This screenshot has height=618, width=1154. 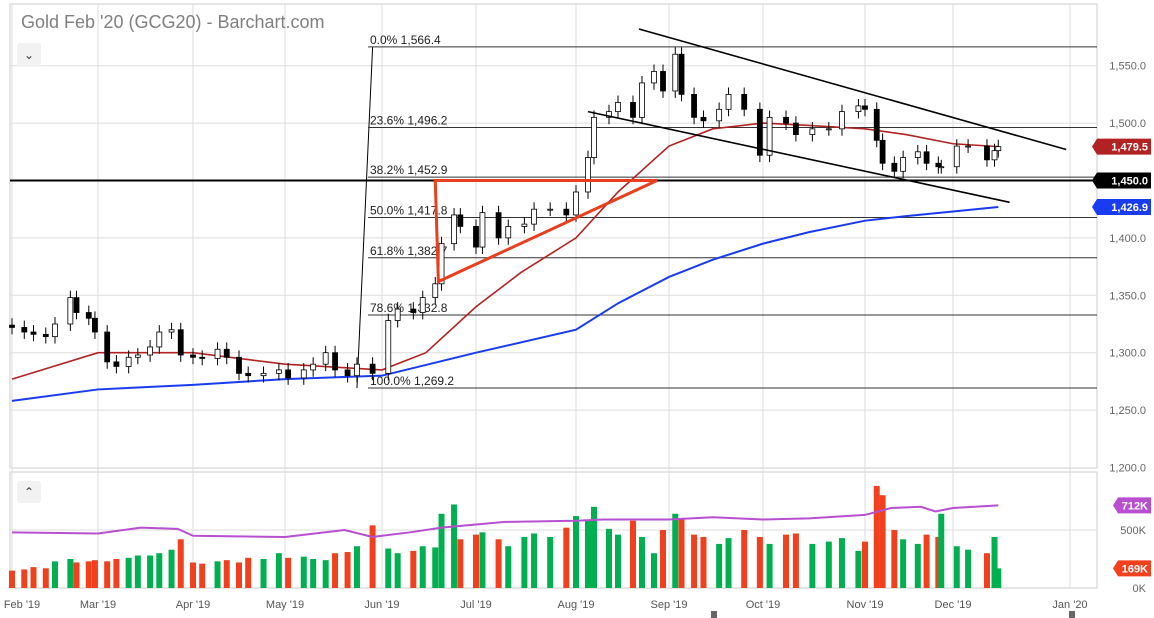 What do you see at coordinates (1133, 531) in the screenshot?
I see `volume-tick-label: 500K` at bounding box center [1133, 531].